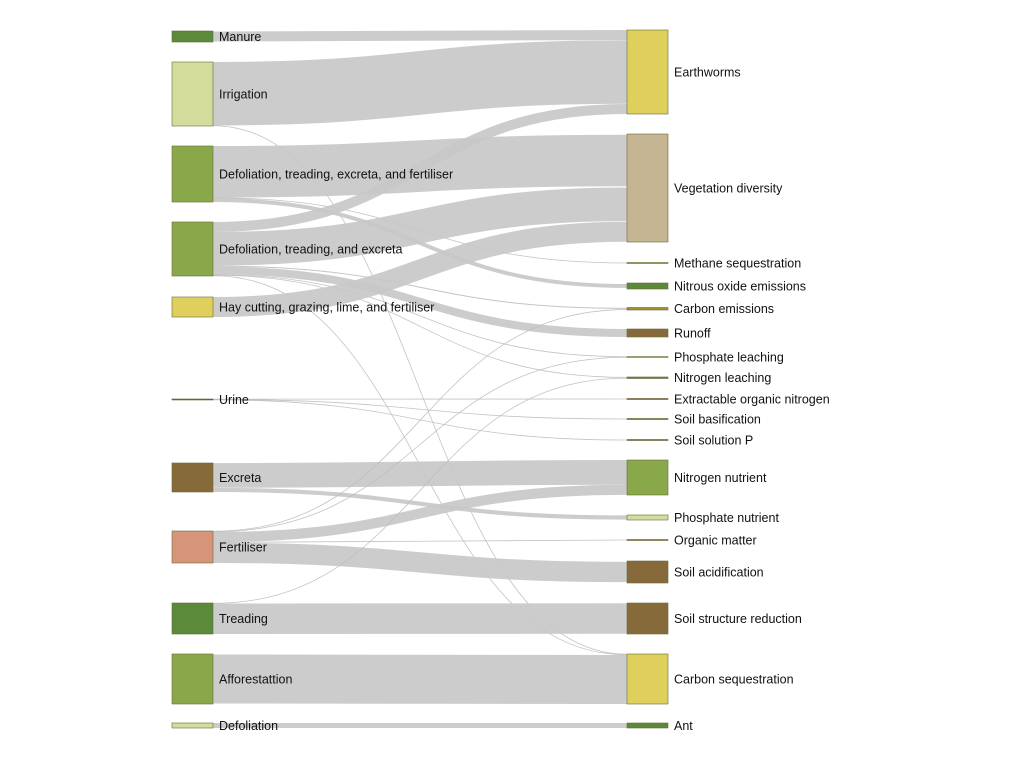 This screenshot has width=1012, height=764. What do you see at coordinates (683, 726) in the screenshot?
I see `target-label-ant: Ant` at bounding box center [683, 726].